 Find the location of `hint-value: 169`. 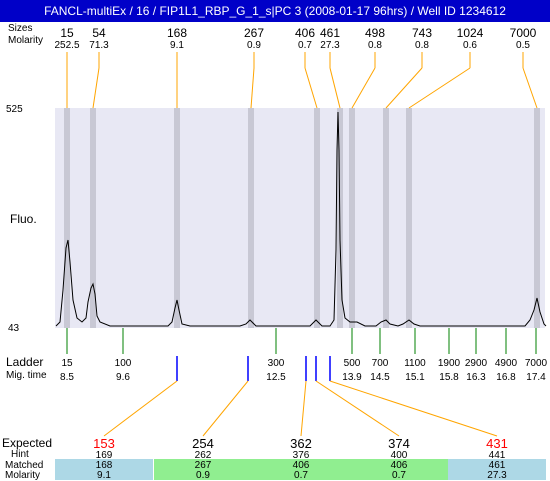

hint-value: 169 is located at coordinates (104, 455).